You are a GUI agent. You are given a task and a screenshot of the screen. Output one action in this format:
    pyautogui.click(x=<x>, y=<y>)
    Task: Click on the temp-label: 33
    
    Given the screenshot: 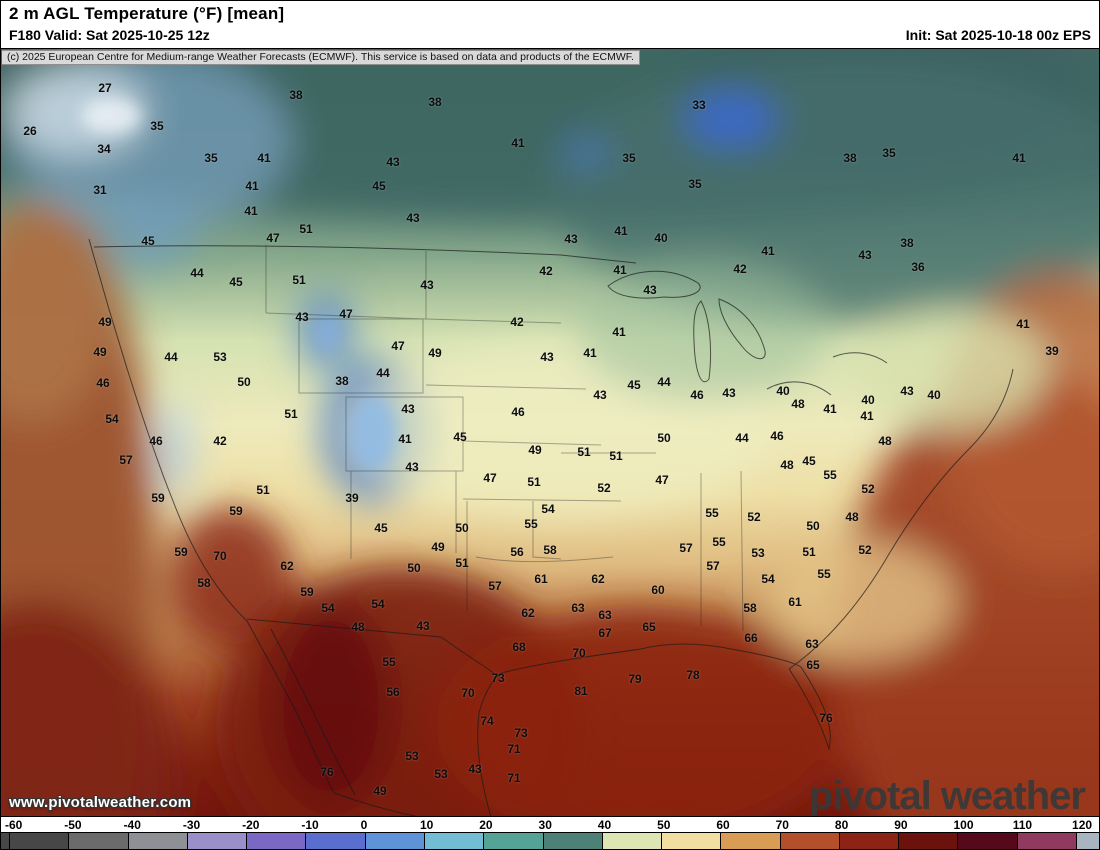 What is the action you would take?
    pyautogui.click(x=699, y=105)
    